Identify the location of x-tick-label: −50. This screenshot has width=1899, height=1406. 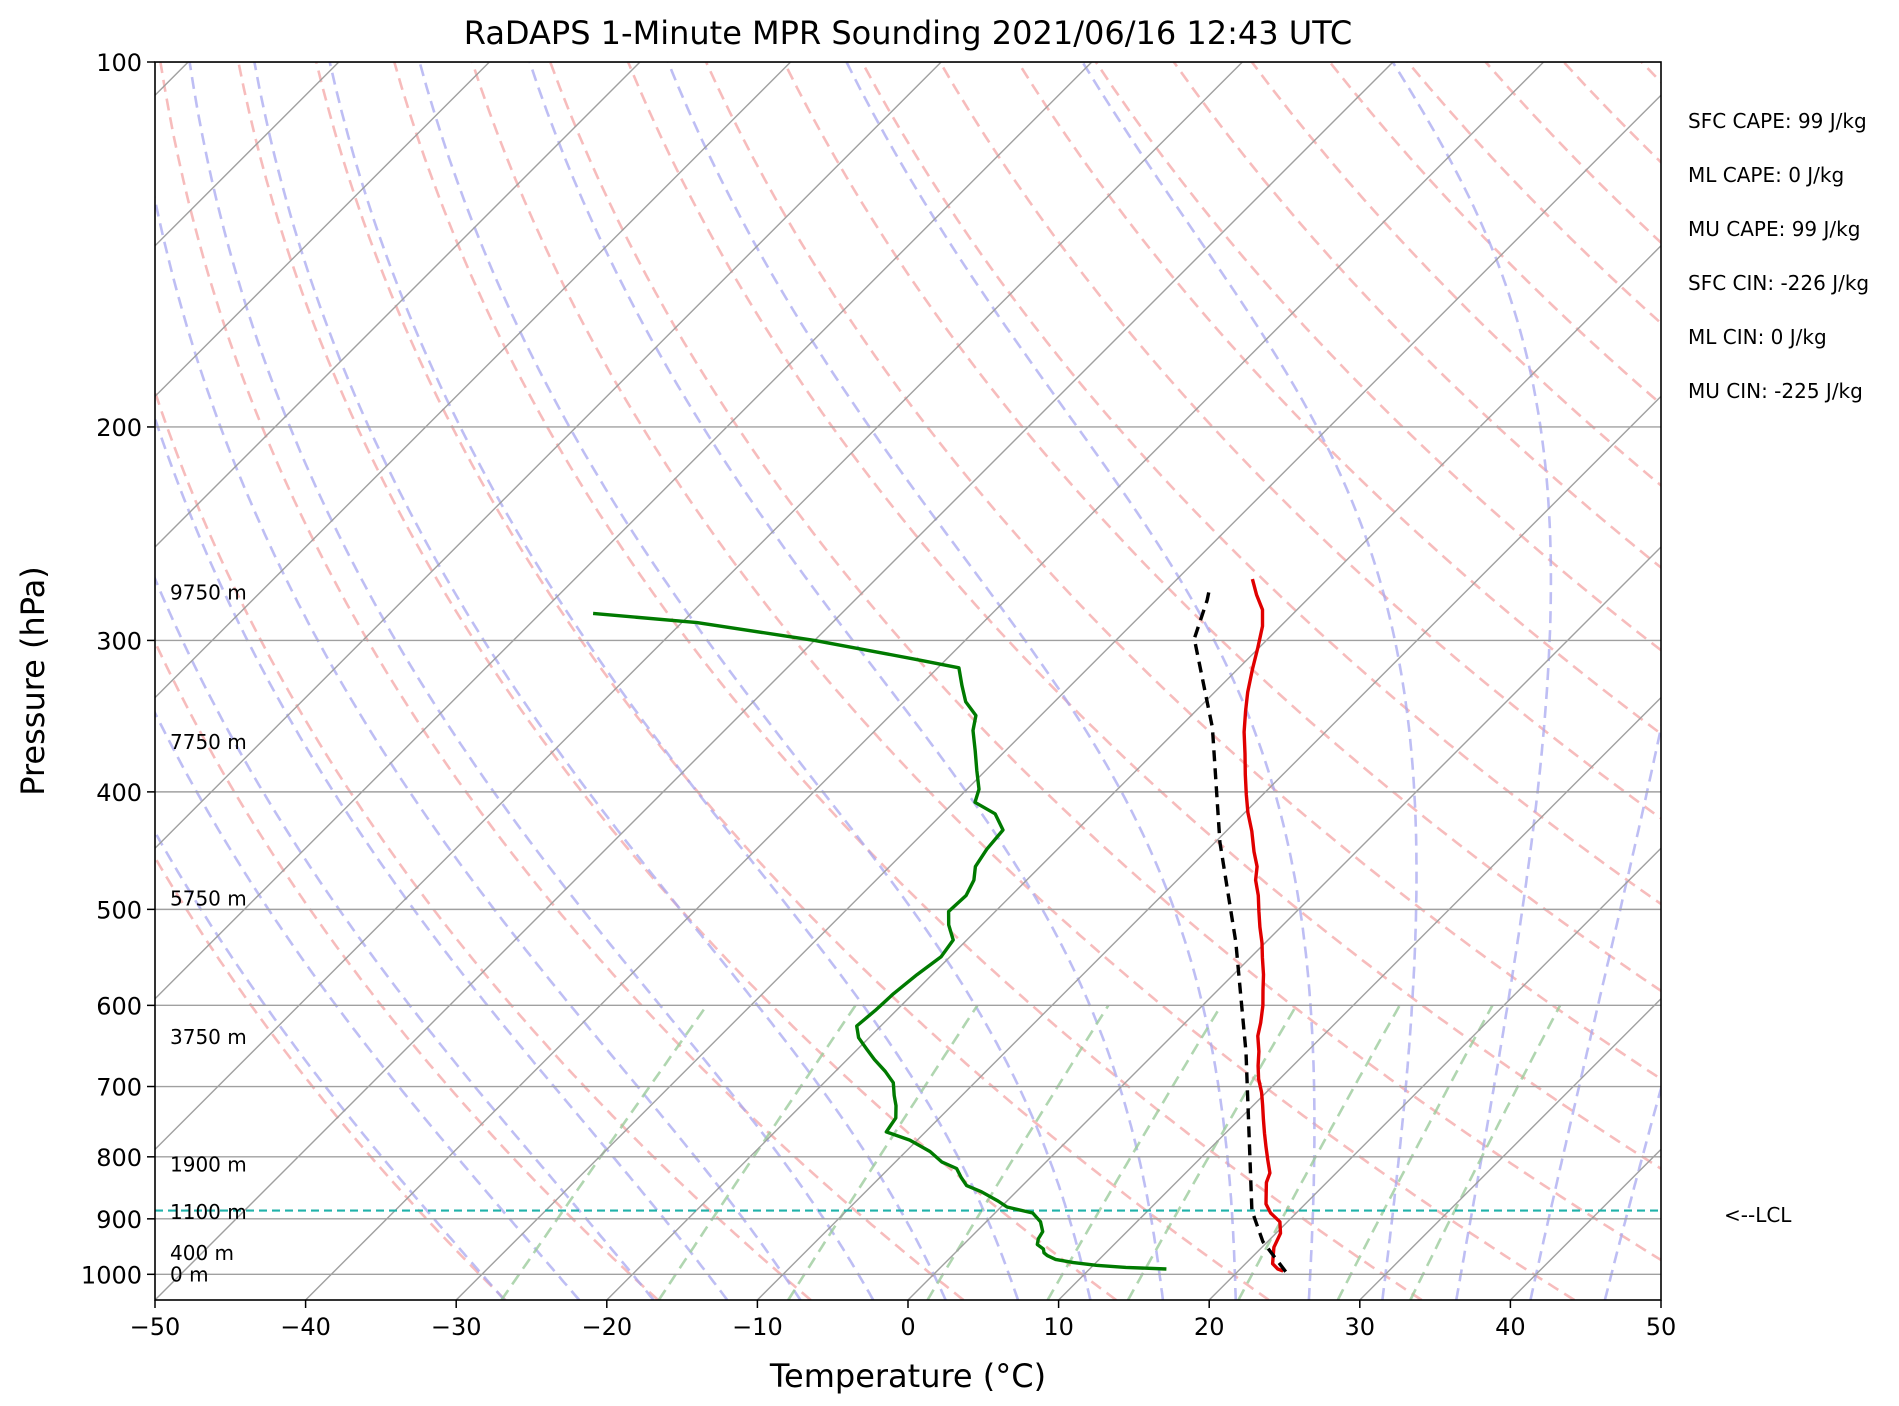
(155, 1327).